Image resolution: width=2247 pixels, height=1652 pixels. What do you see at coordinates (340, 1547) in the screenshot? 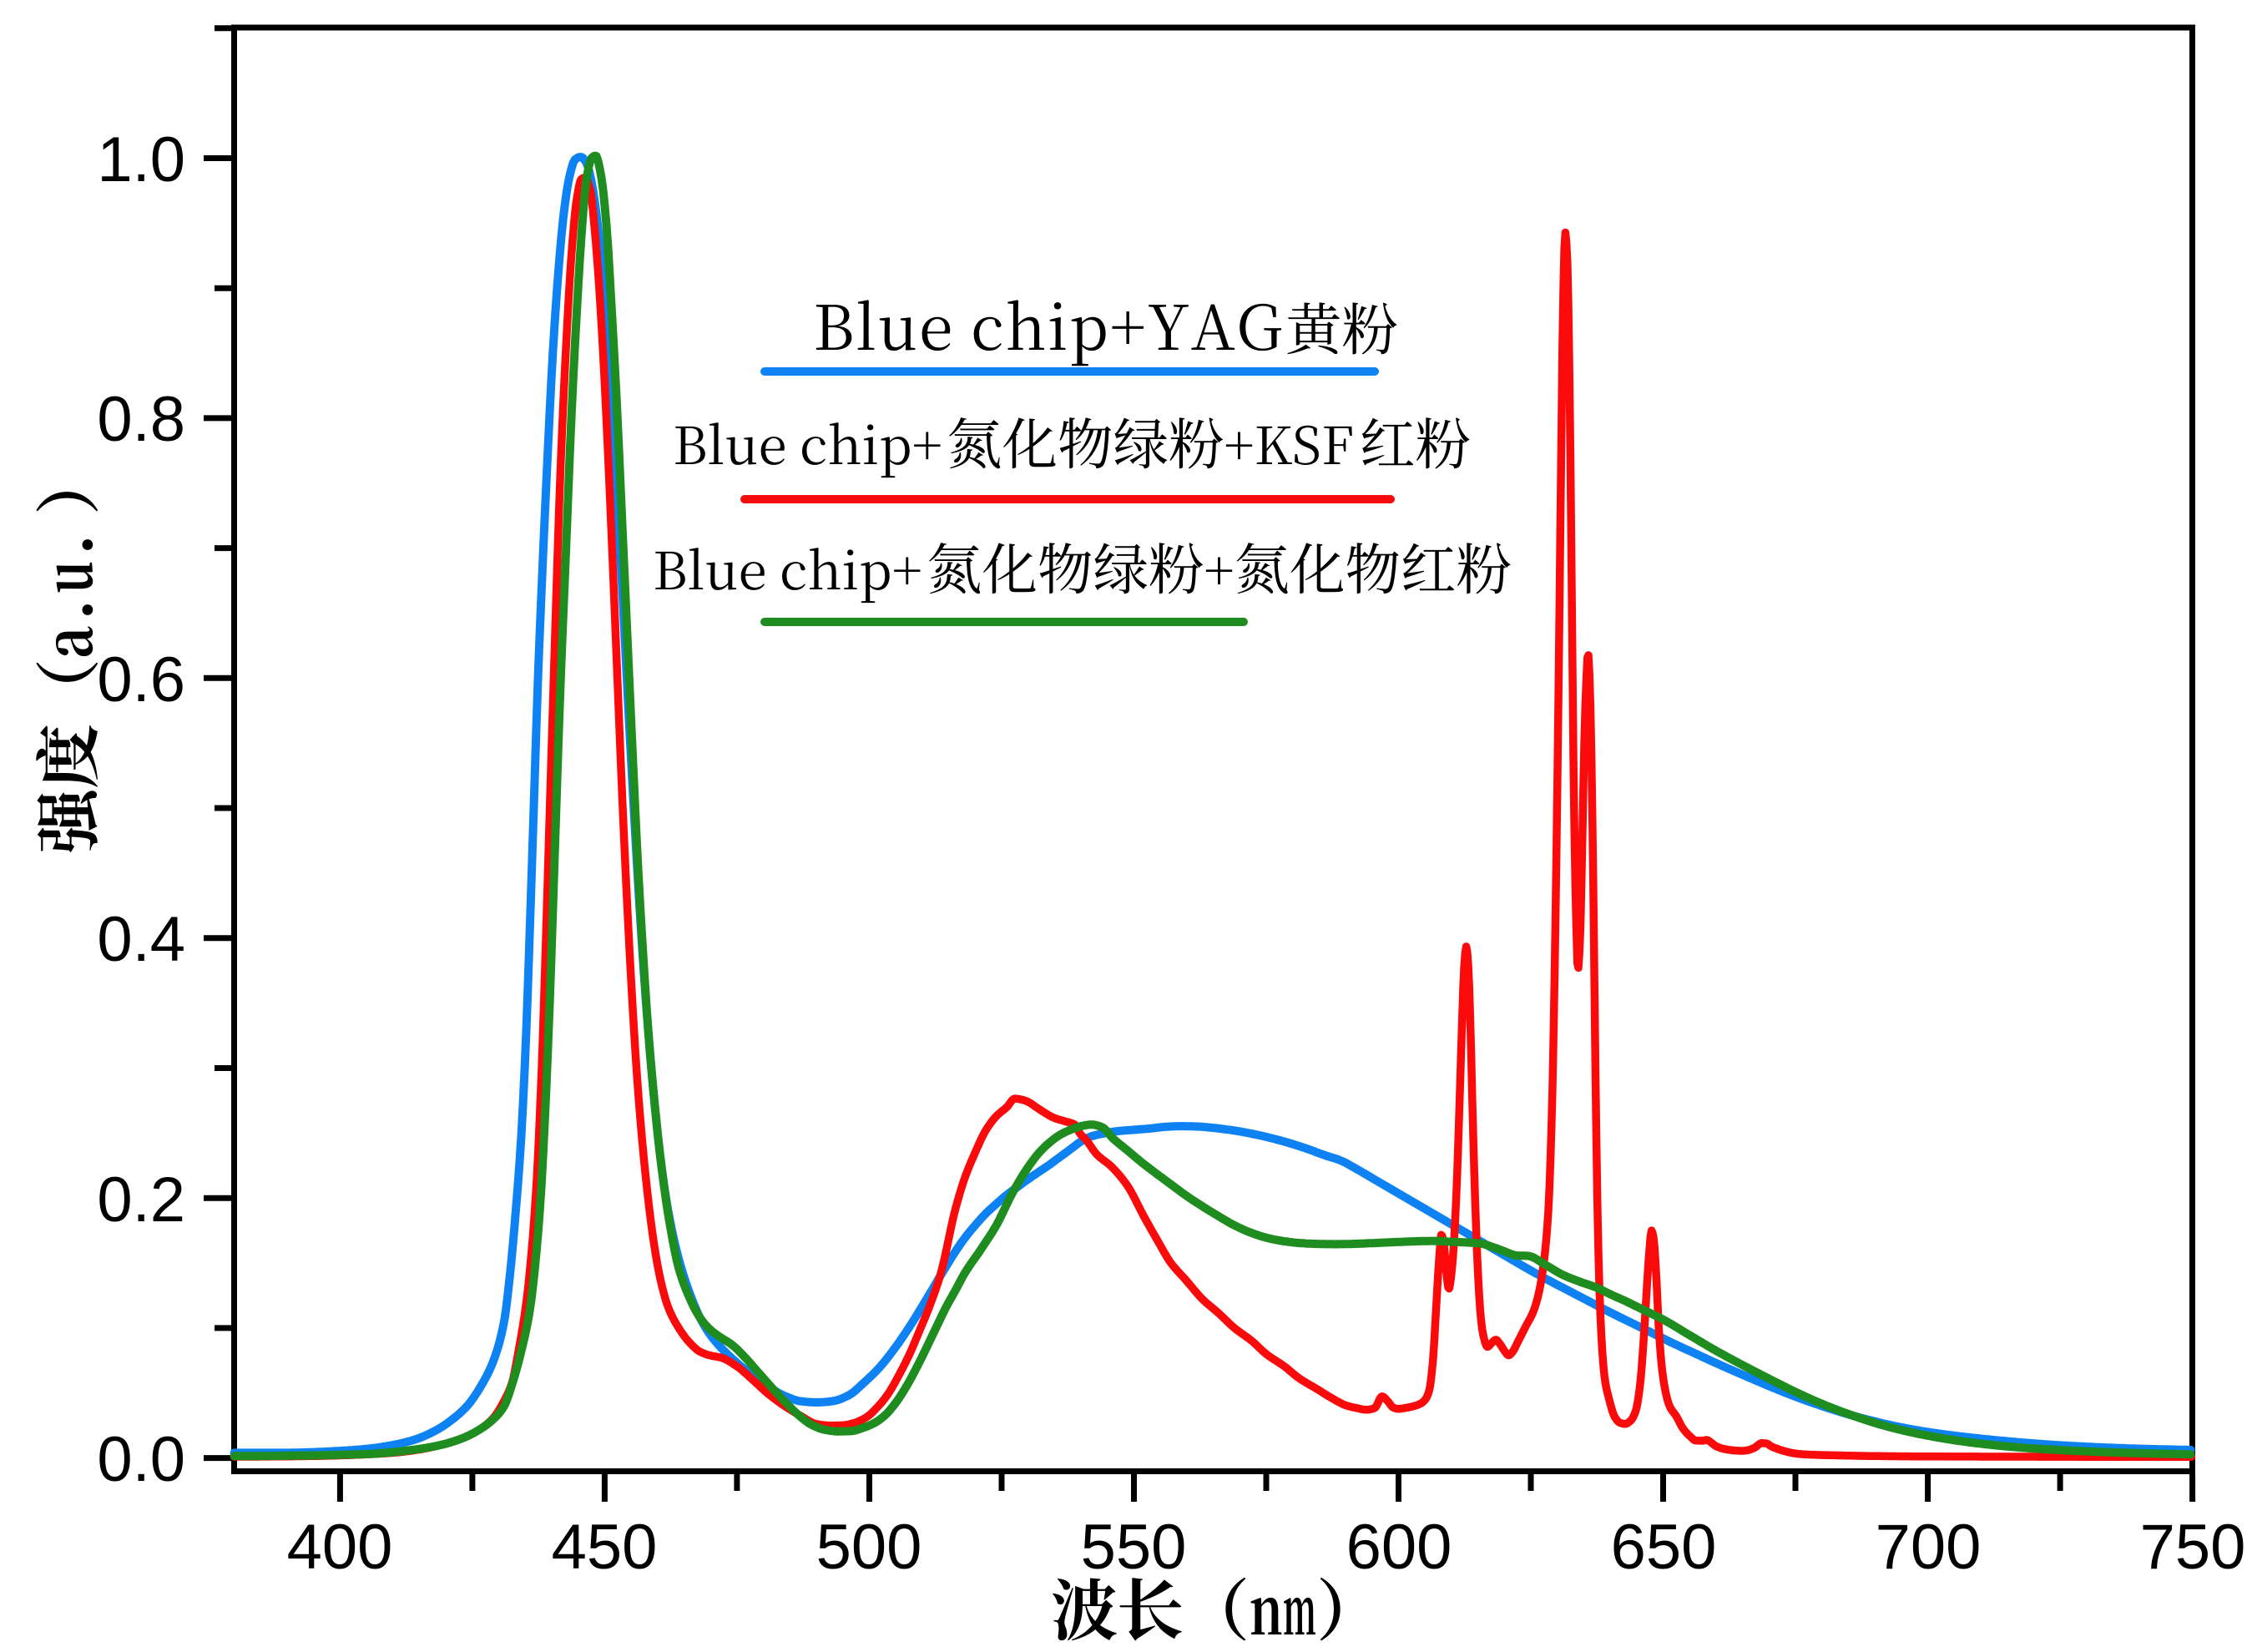
I see `svg-text: 400` at bounding box center [340, 1547].